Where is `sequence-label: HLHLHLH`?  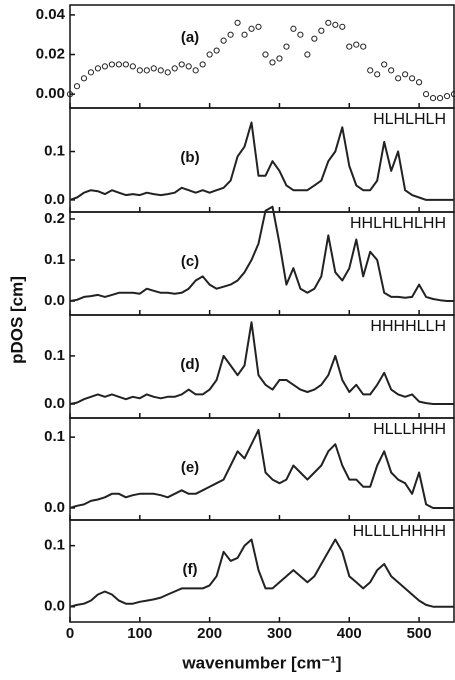 sequence-label: HLHLHLH is located at coordinates (409, 119).